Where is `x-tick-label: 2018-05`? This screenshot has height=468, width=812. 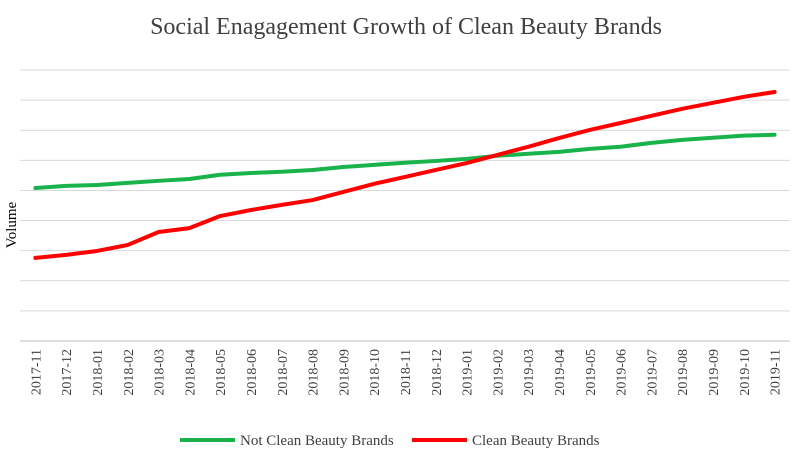
x-tick-label: 2018-05 is located at coordinates (221, 372).